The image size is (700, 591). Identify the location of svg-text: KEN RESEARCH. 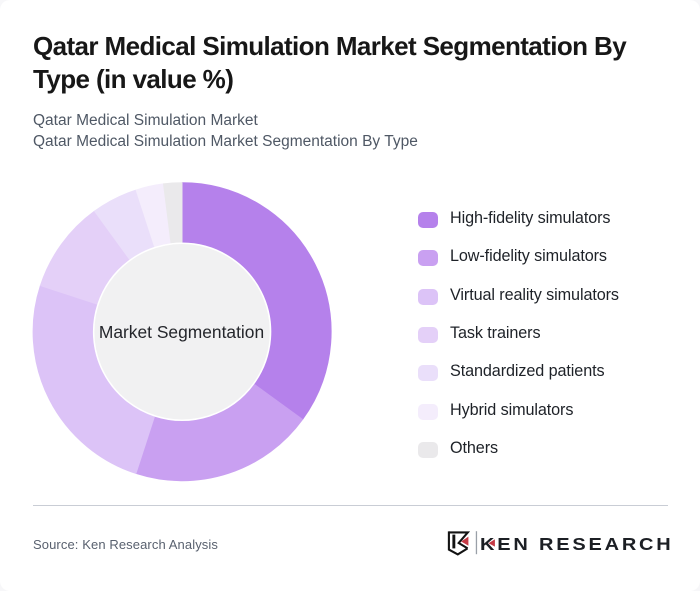
(577, 545).